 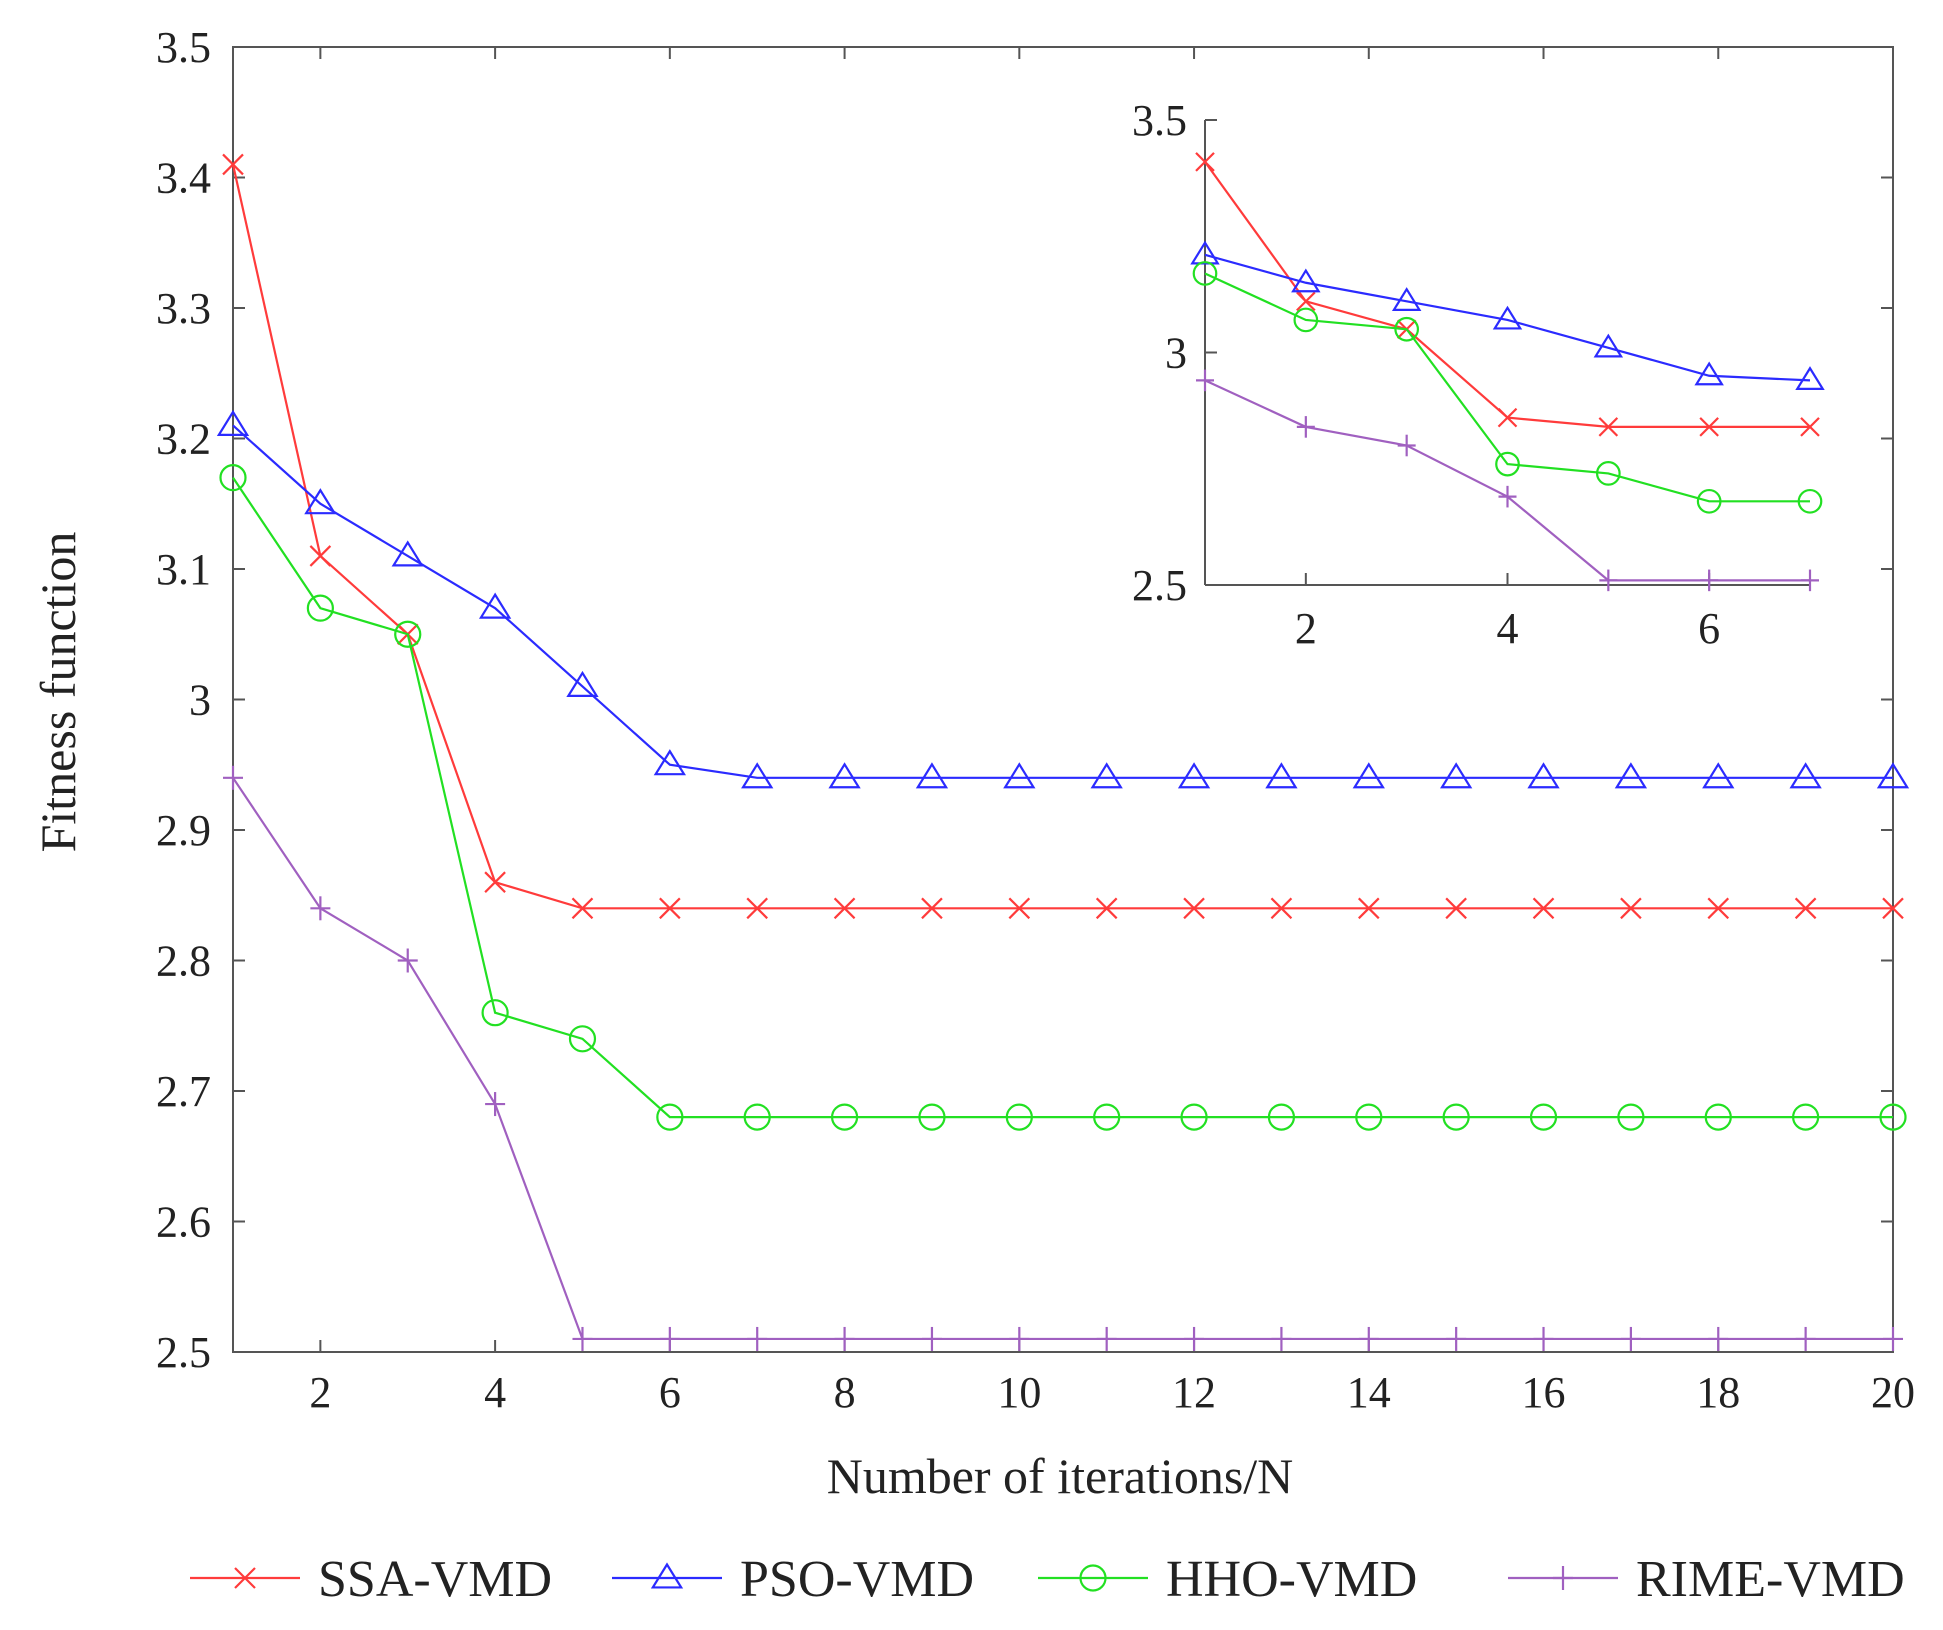 What do you see at coordinates (183, 439) in the screenshot?
I see `main-y-tick-label: 3.2` at bounding box center [183, 439].